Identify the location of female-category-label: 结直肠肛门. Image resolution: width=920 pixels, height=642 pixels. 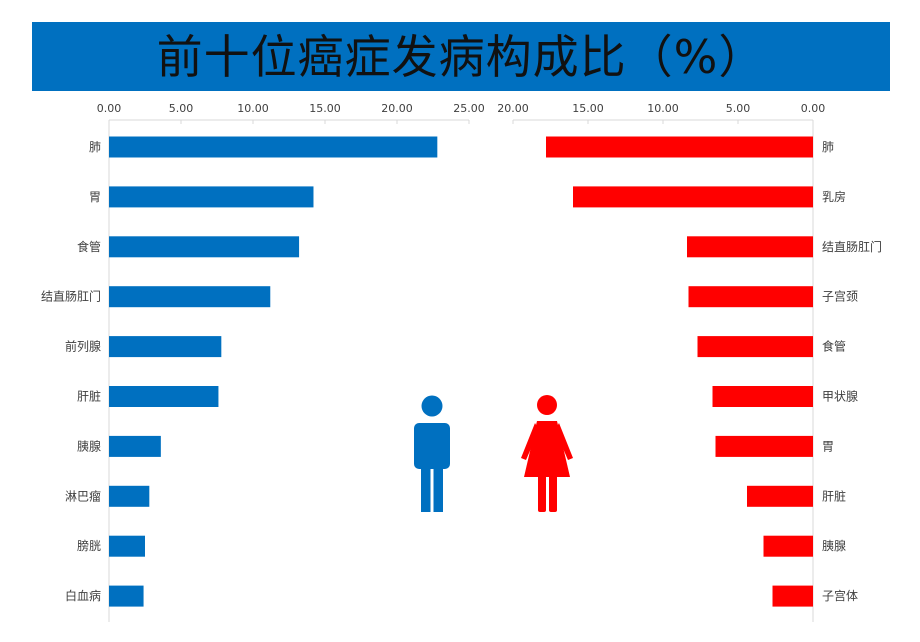
(852, 246).